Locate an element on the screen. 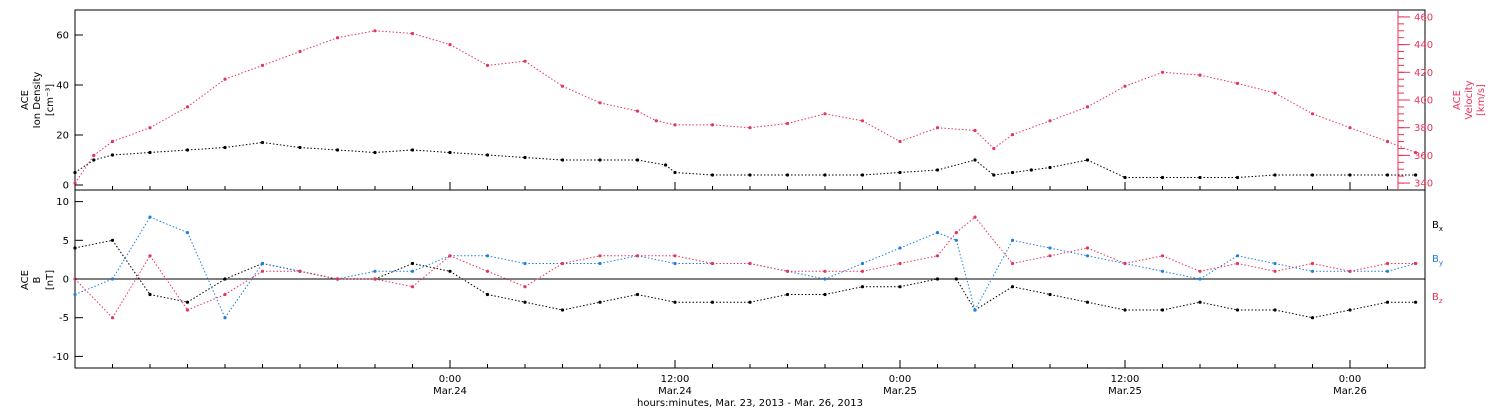 Image resolution: width=1500 pixels, height=410 pixels. velocity-label-3: [km/s] is located at coordinates (1481, 100).